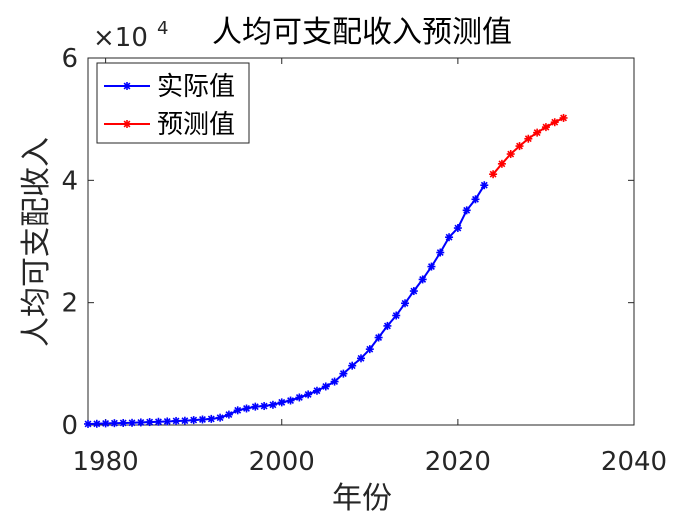 The height and width of the screenshot is (525, 700). I want to click on y-tick-label: 2, so click(69, 304).